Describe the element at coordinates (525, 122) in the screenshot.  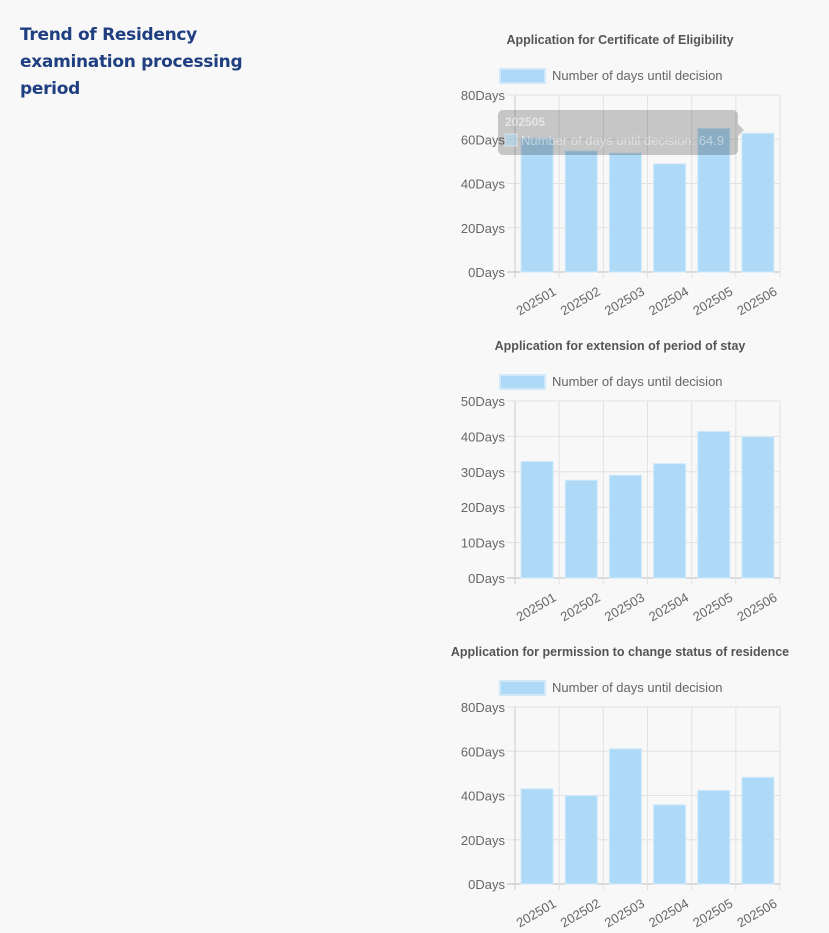
I see `tooltip-title: 202505` at that location.